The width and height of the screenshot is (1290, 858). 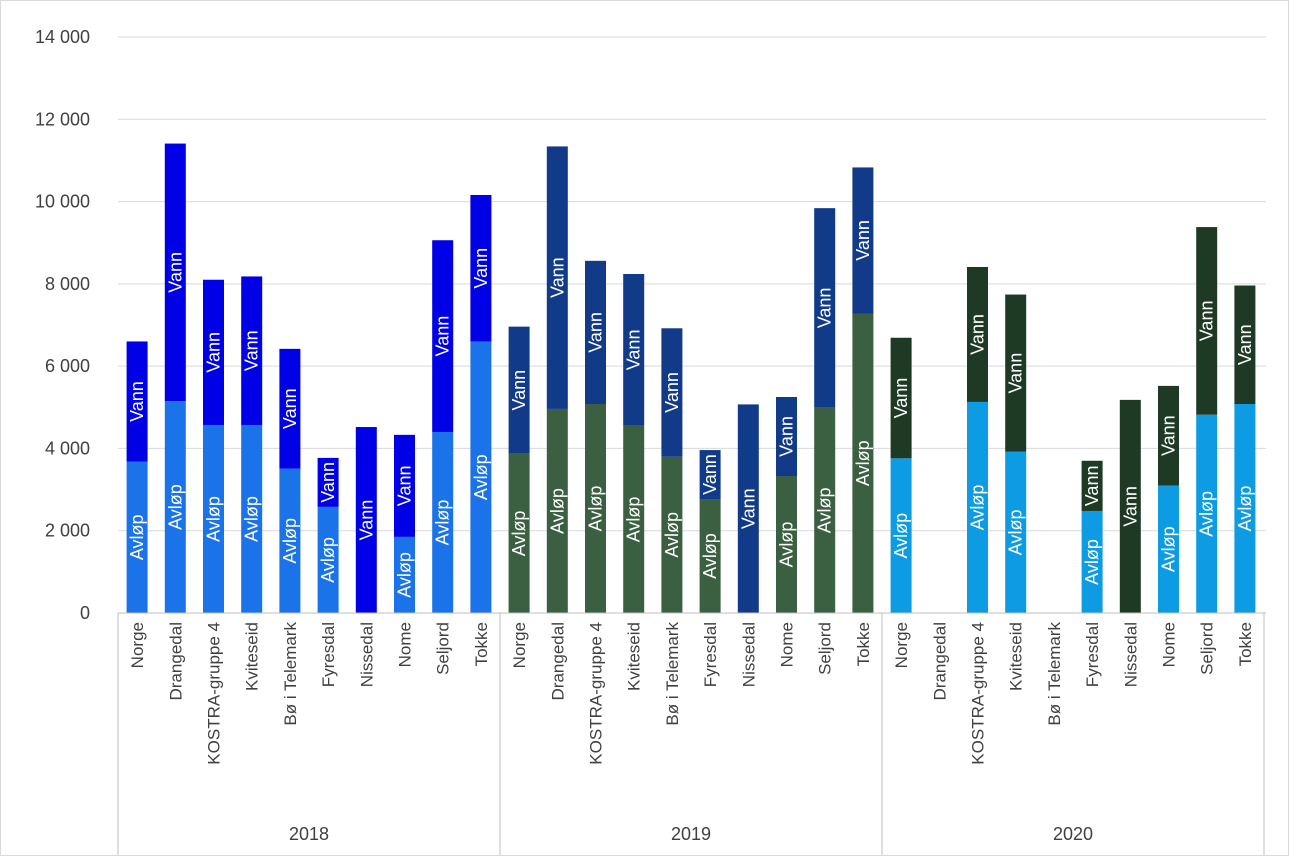 I want to click on x-tick-label: KOSTRA-gruppe 4, so click(x=978, y=693).